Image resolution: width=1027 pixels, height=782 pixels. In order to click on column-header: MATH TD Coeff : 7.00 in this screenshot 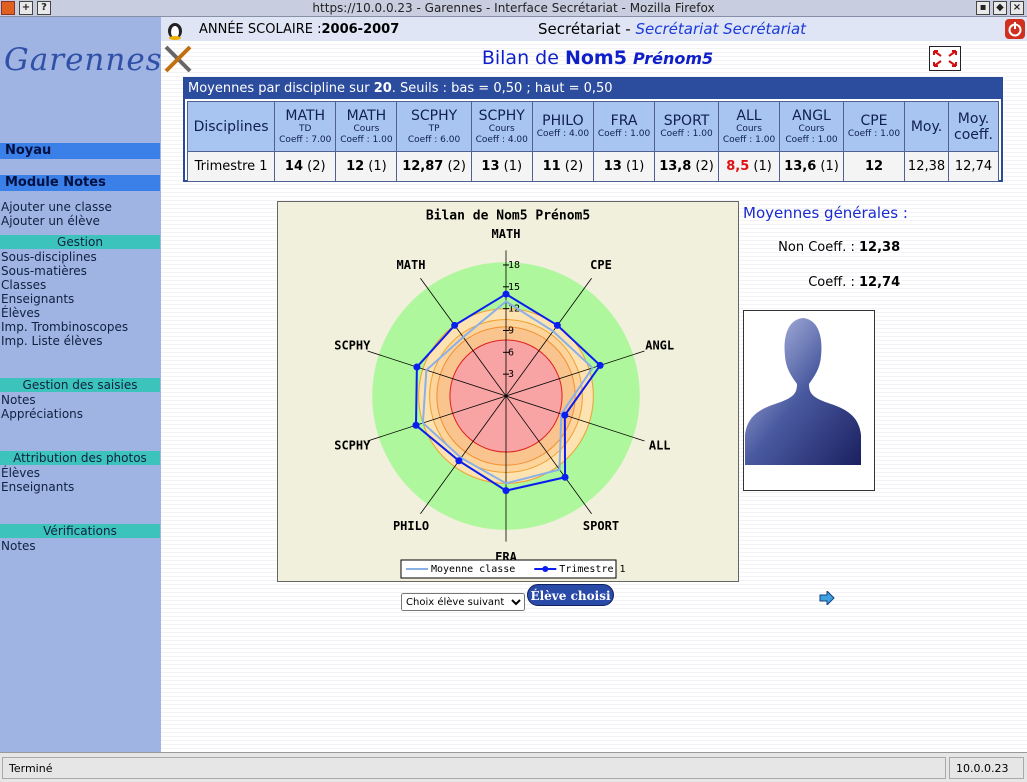, I will do `click(305, 126)`.